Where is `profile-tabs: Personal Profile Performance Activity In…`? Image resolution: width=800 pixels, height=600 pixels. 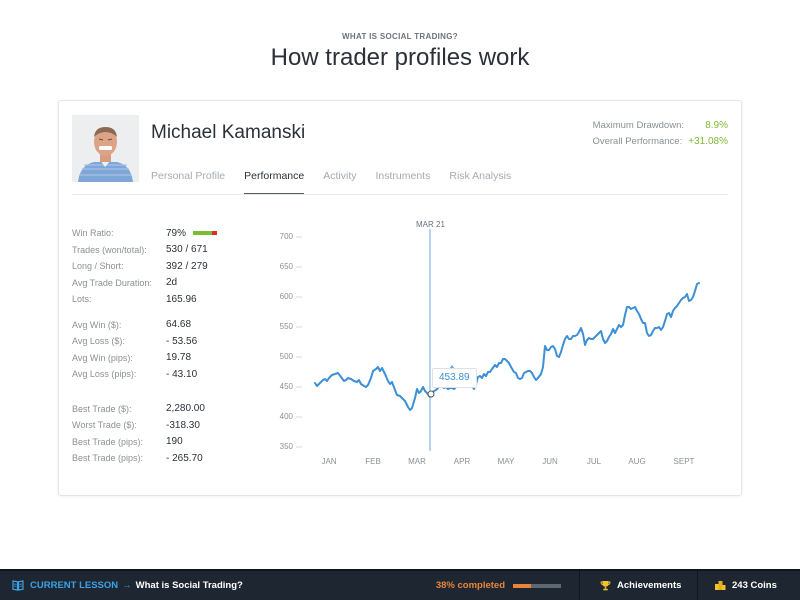 profile-tabs: Personal Profile Performance Activity In… is located at coordinates (340, 179).